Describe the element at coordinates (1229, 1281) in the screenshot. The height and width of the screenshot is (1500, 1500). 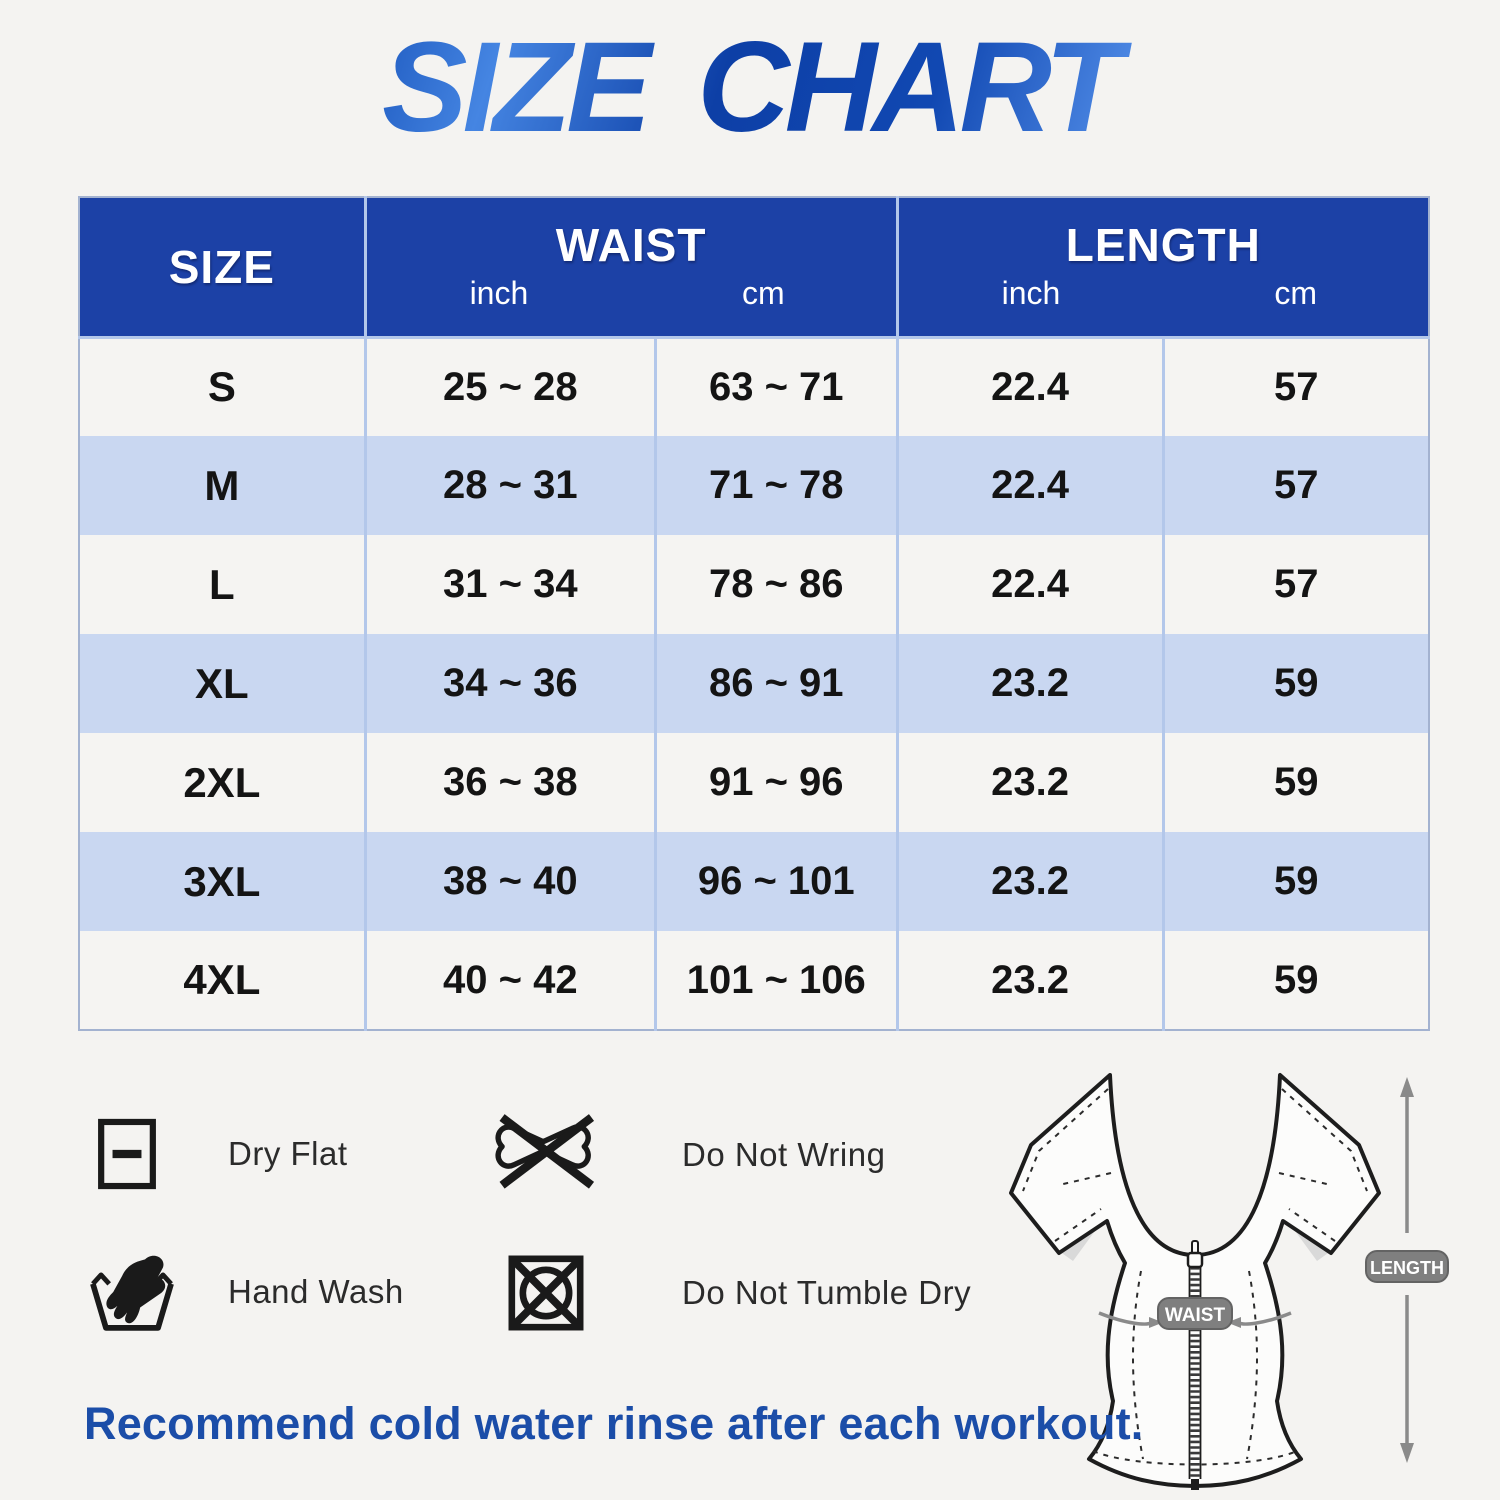
I see `garment-diagram: WAIST LENGTH` at that location.